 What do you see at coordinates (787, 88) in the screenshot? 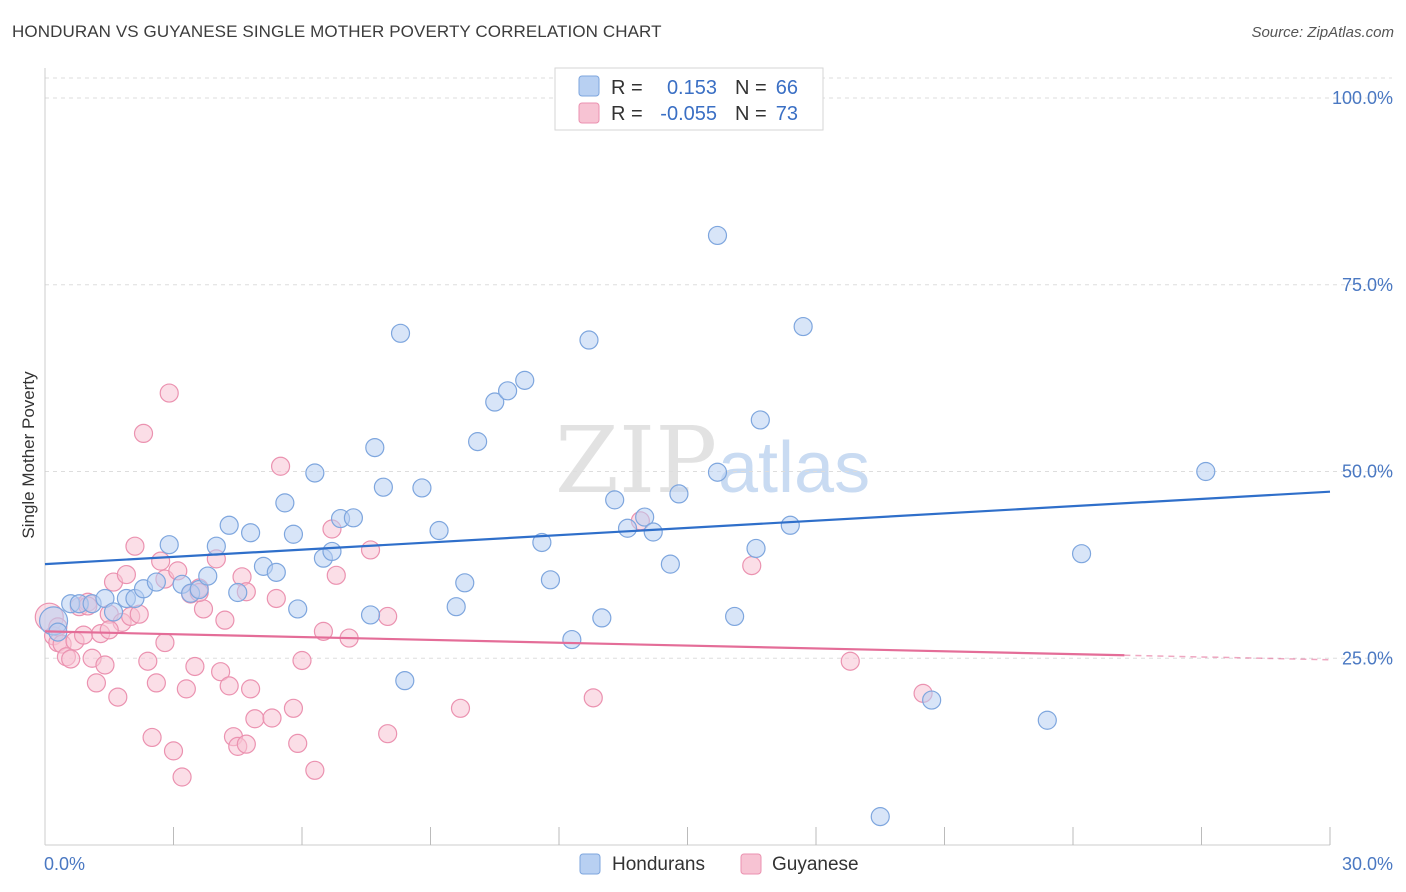
I see `legend-n-value-hondurans: 66` at bounding box center [787, 88].